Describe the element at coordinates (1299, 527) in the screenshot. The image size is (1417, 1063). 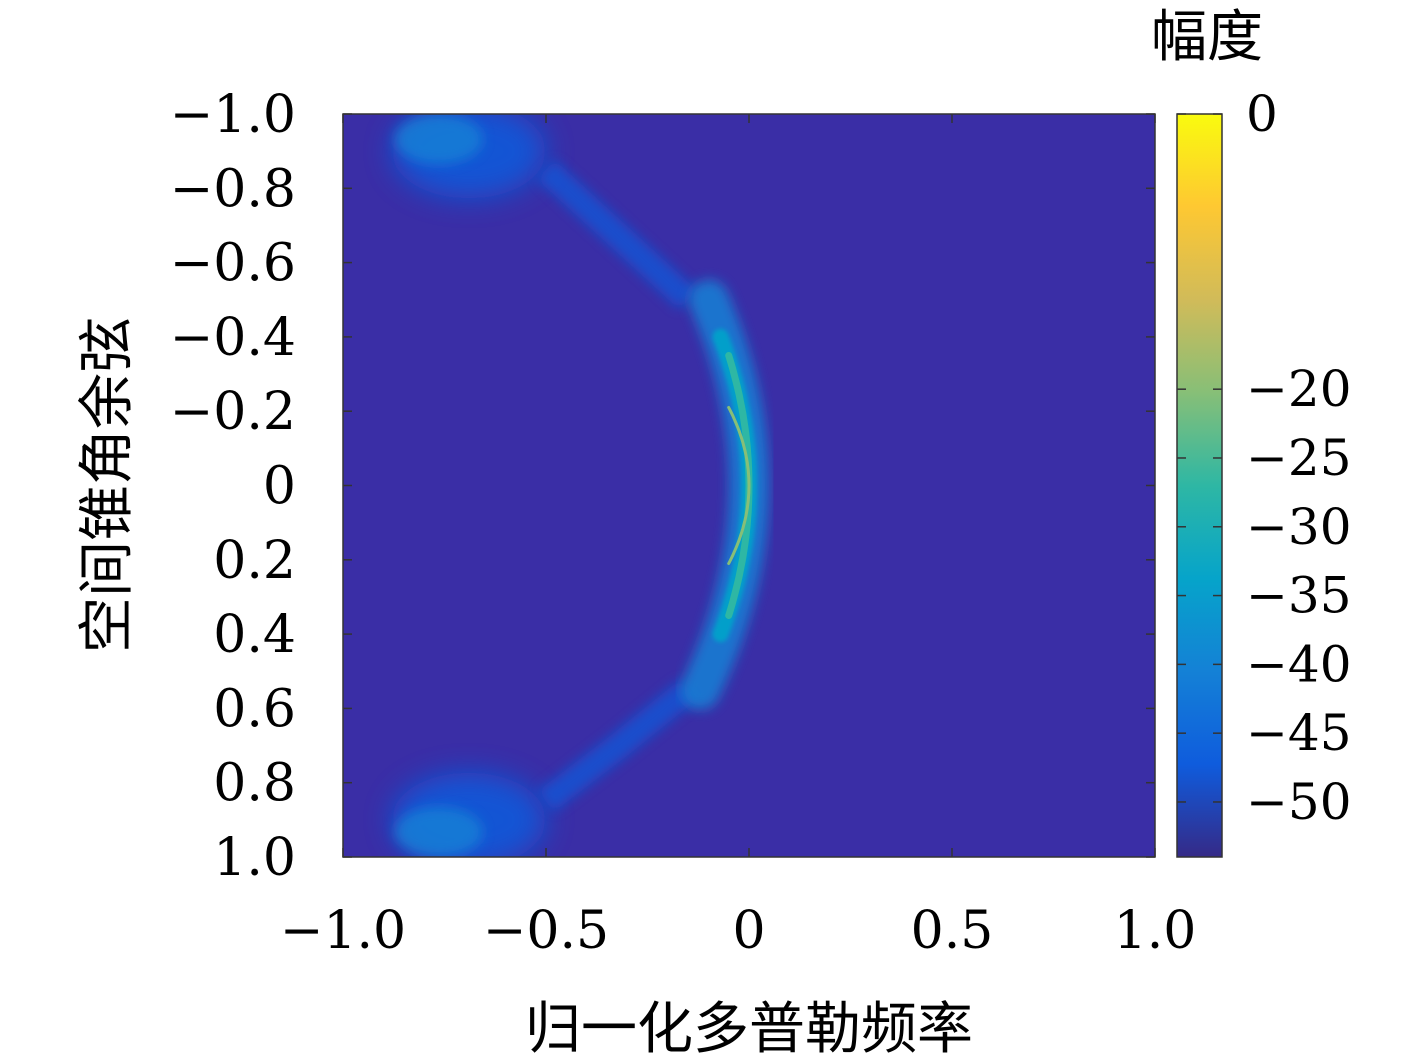
I see `colorbar-tick-label: −30` at that location.